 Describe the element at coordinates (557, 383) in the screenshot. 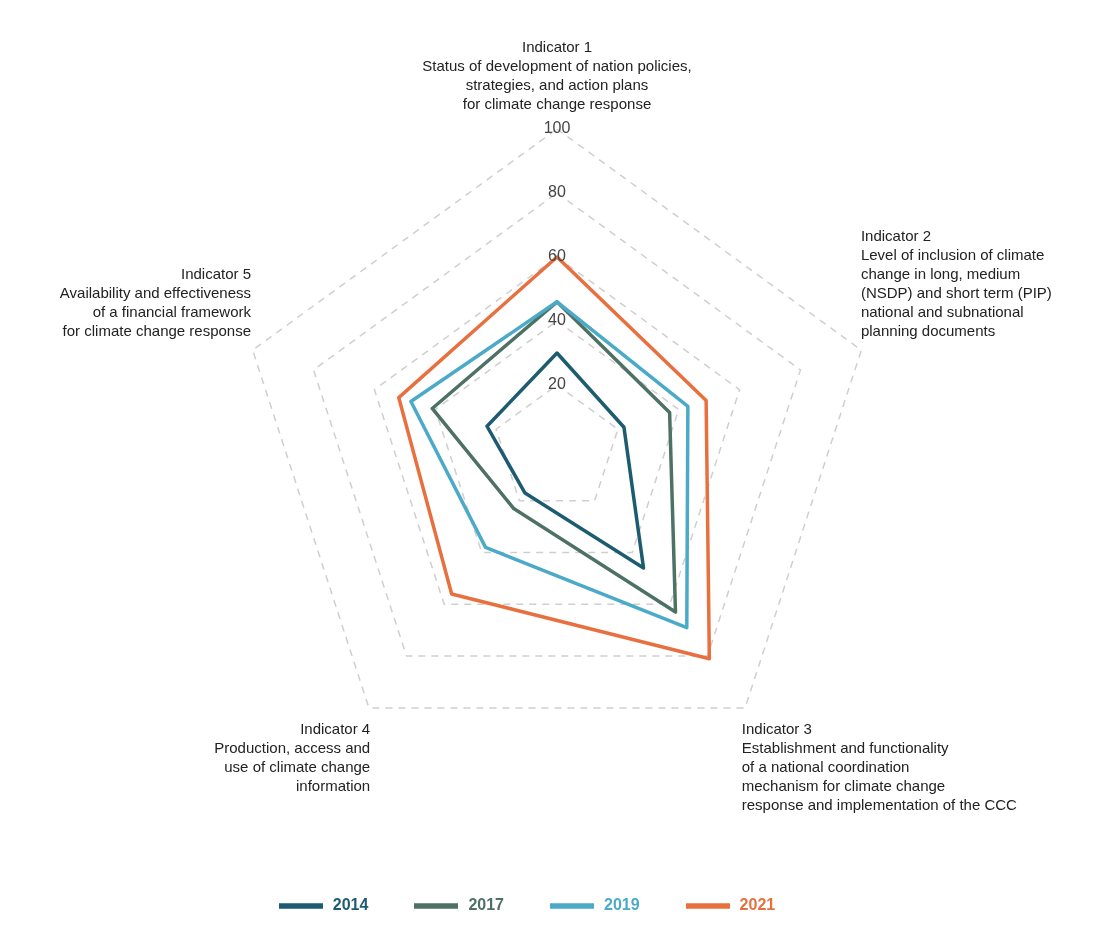

I see `y-tick-label: 20` at that location.